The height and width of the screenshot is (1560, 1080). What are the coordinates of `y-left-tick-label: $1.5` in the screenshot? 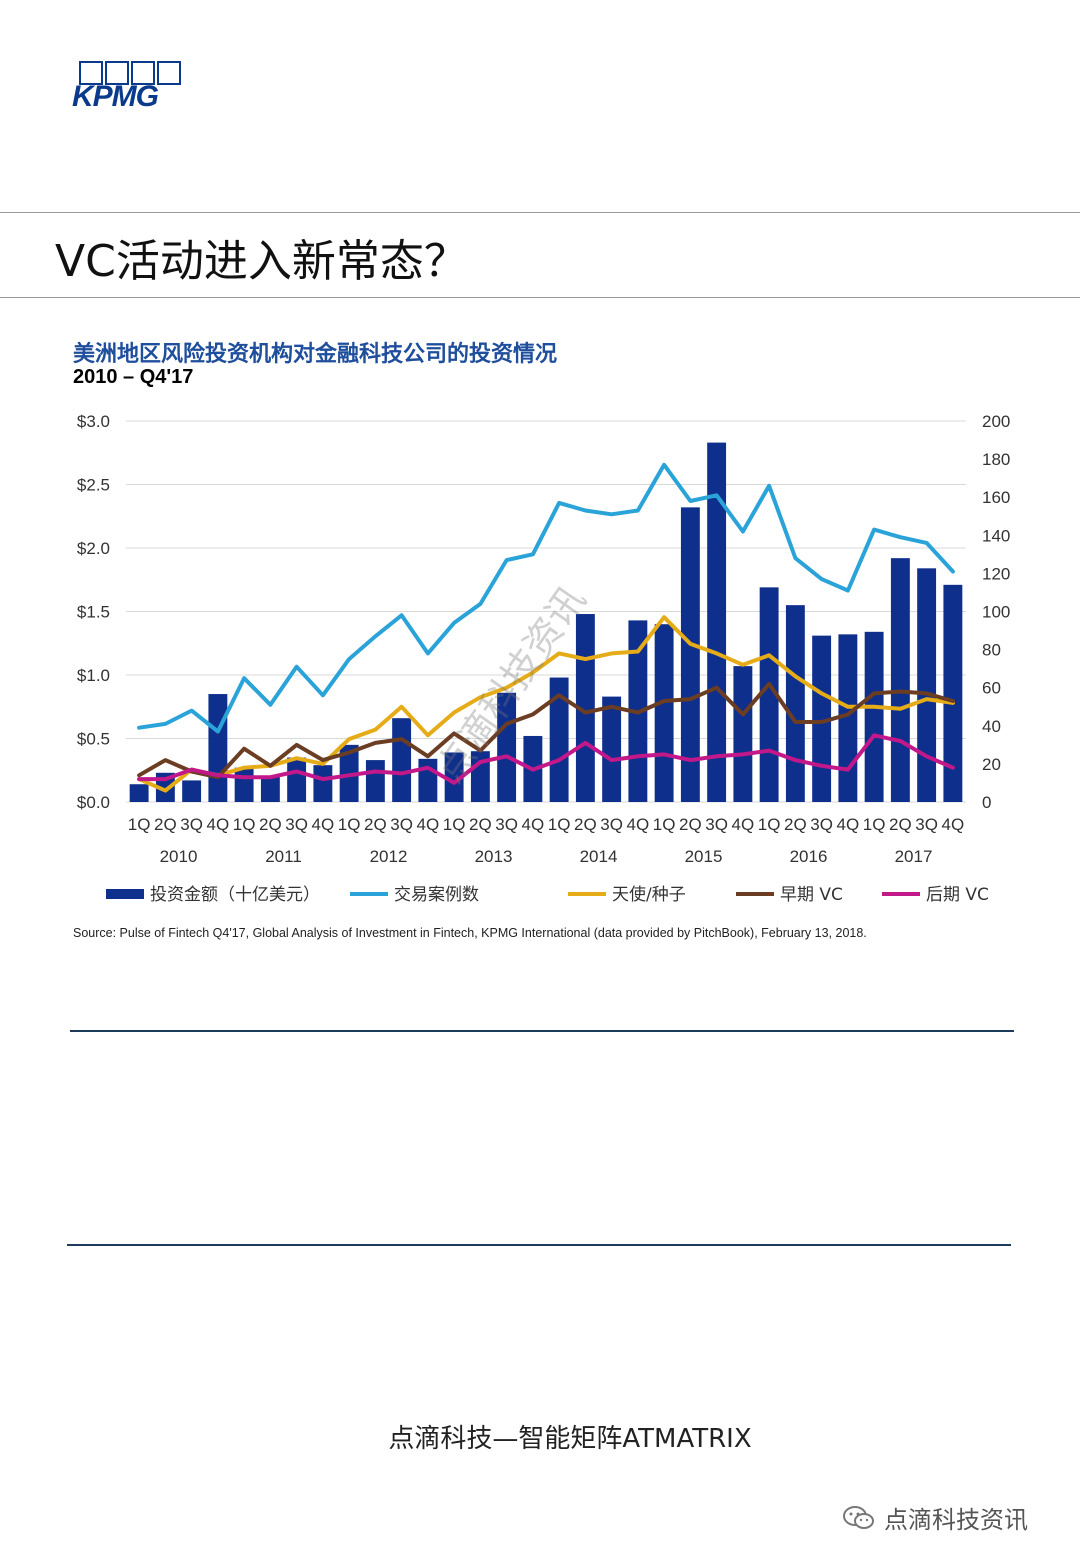 It's located at (93, 612).